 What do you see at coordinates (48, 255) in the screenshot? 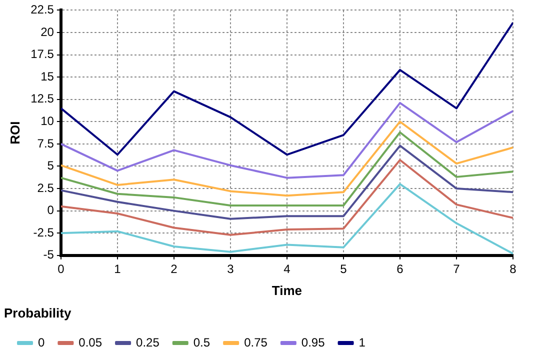
I see `y-tick-label: -5` at bounding box center [48, 255].